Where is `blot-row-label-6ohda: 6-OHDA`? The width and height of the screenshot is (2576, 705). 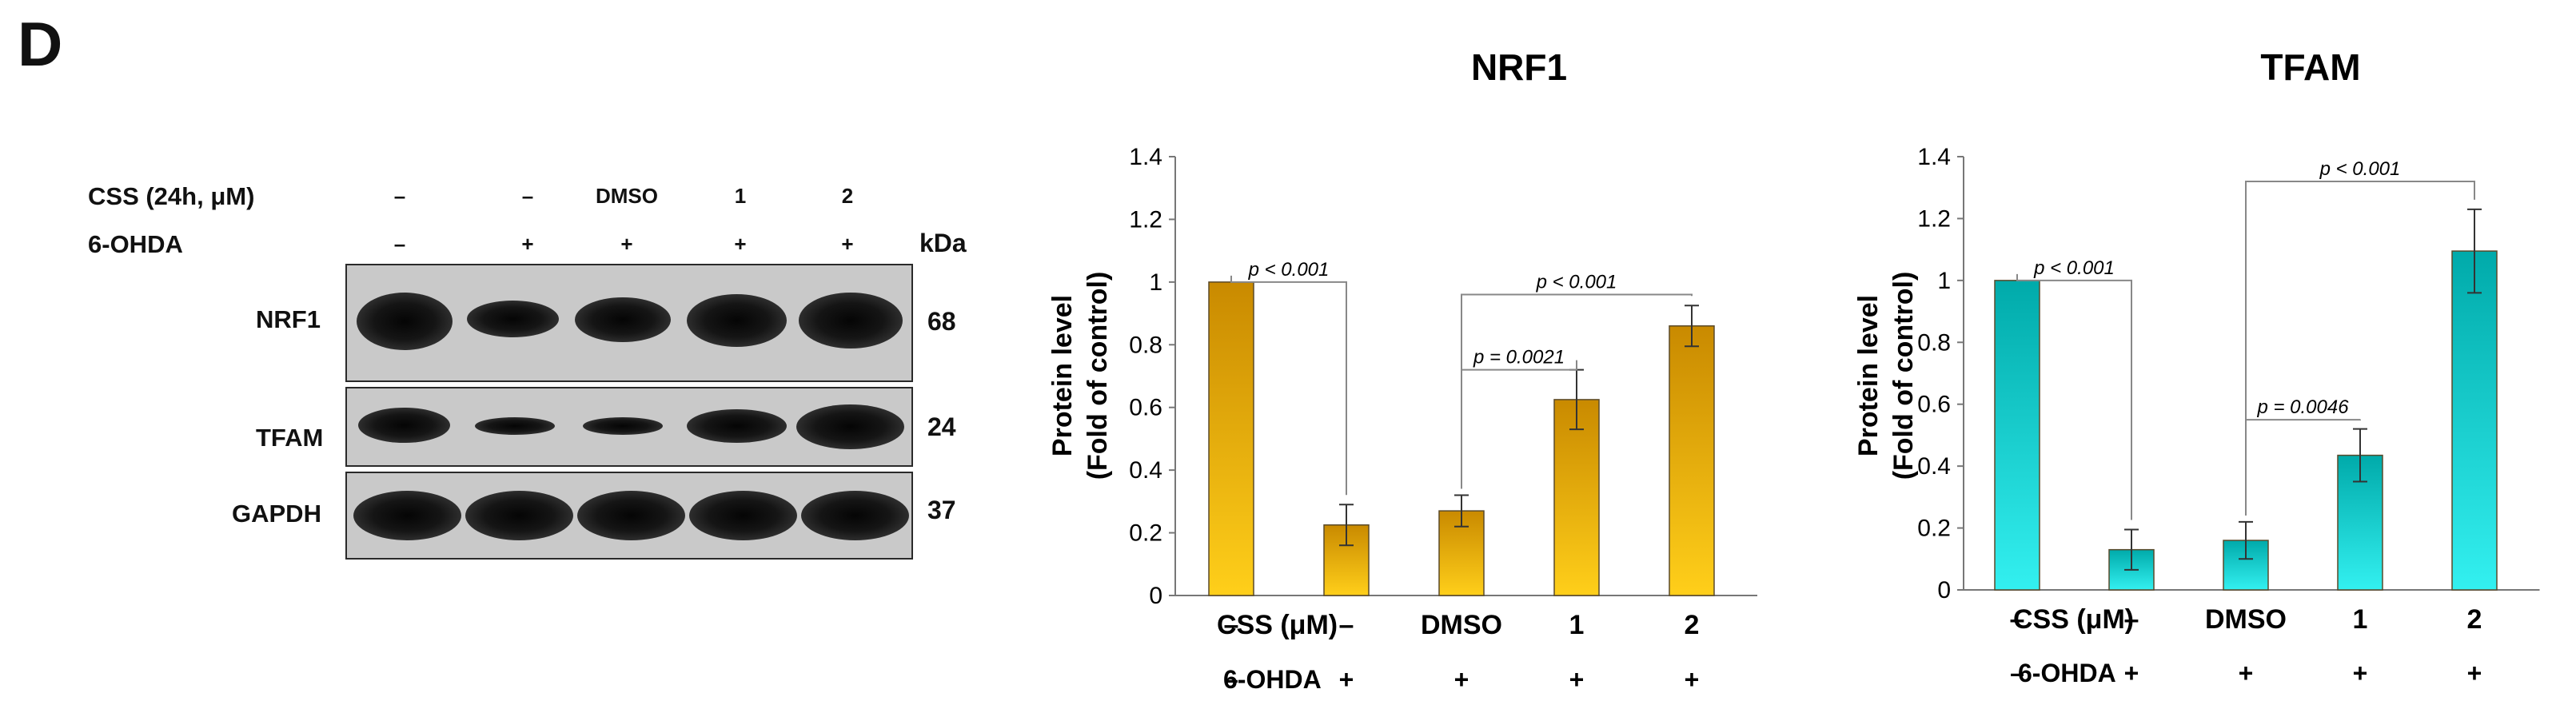
blot-row-label-6ohda: 6-OHDA is located at coordinates (135, 244).